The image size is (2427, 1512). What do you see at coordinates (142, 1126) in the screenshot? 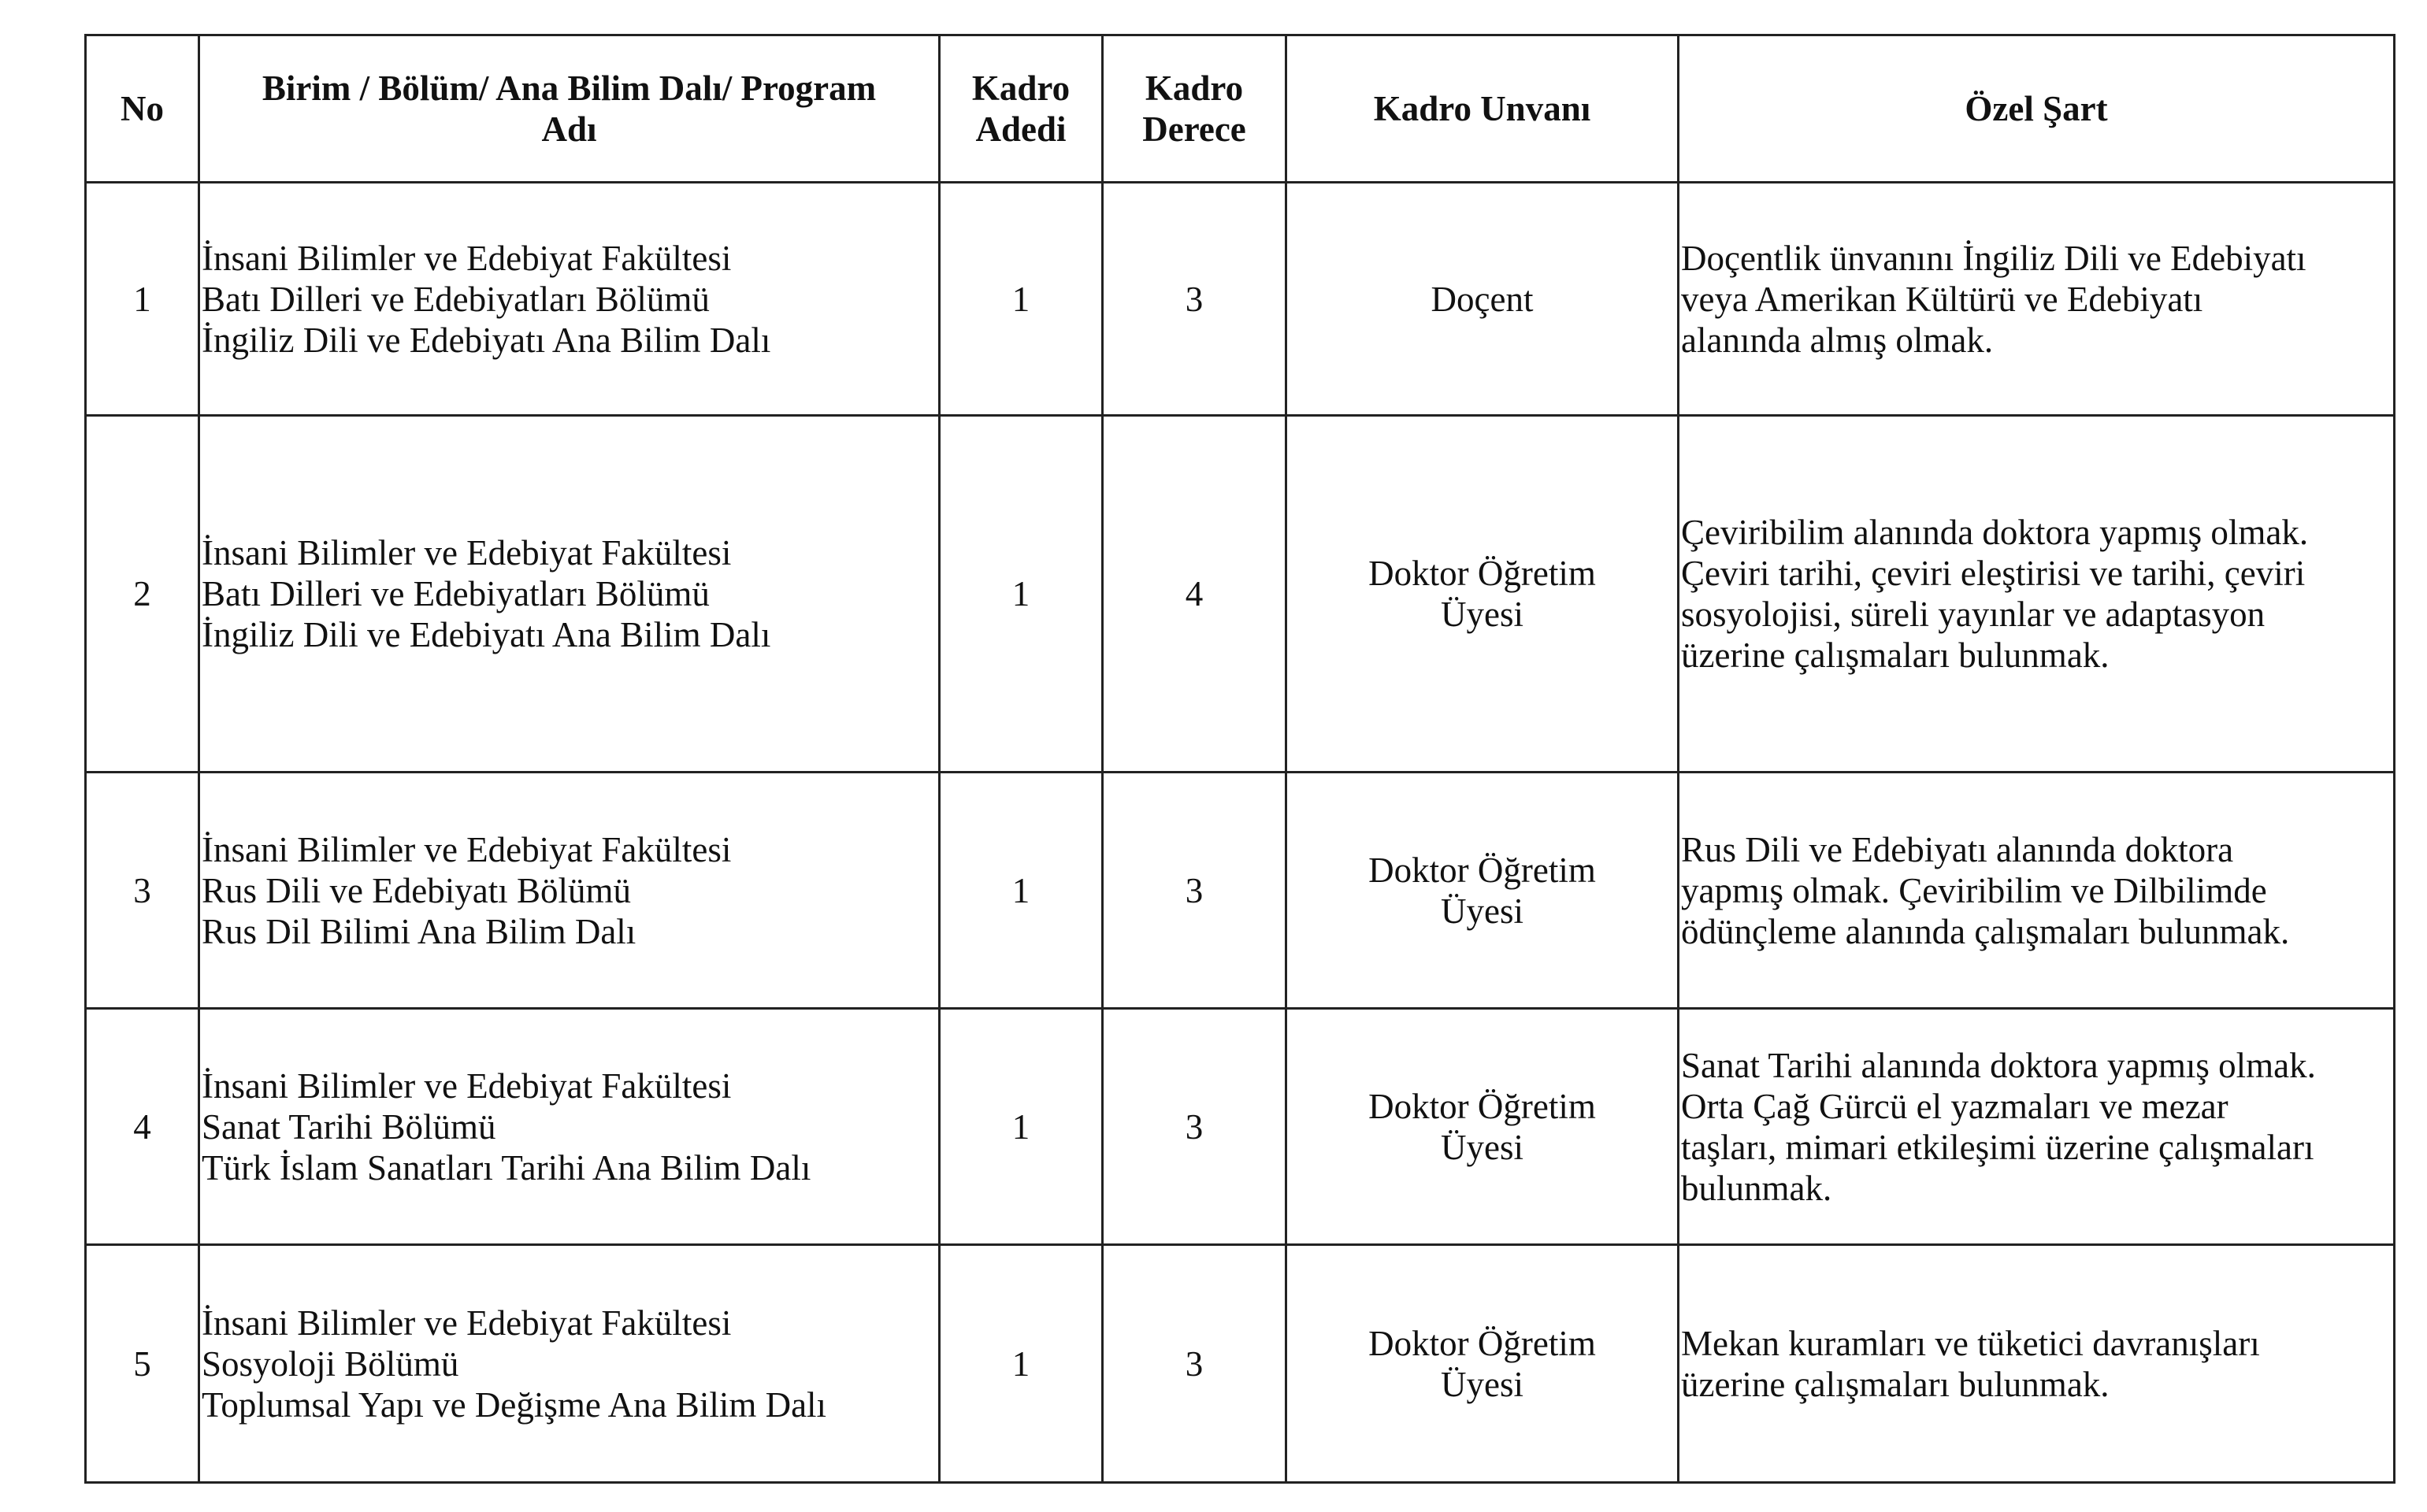
I see `cell-no: 4` at bounding box center [142, 1126].